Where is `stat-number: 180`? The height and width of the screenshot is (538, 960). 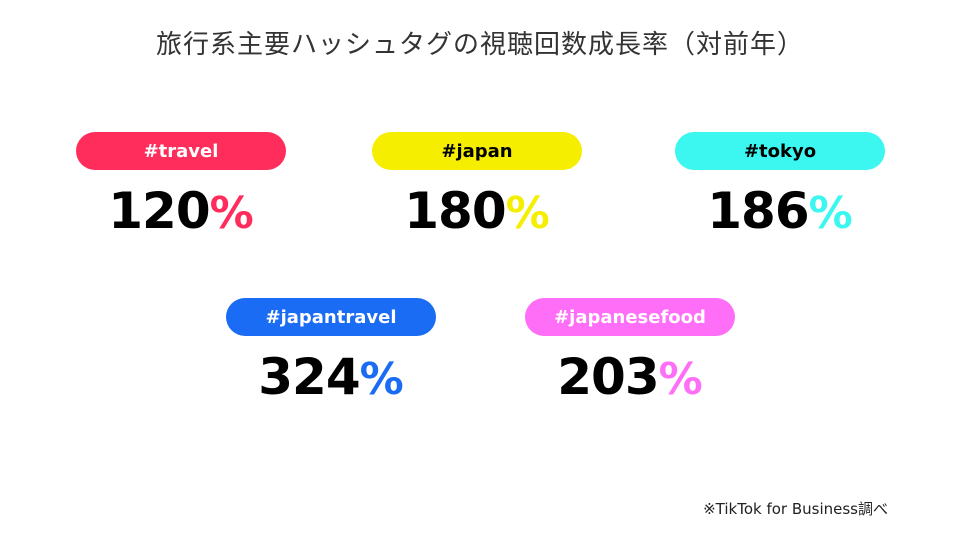
stat-number: 180 is located at coordinates (455, 211).